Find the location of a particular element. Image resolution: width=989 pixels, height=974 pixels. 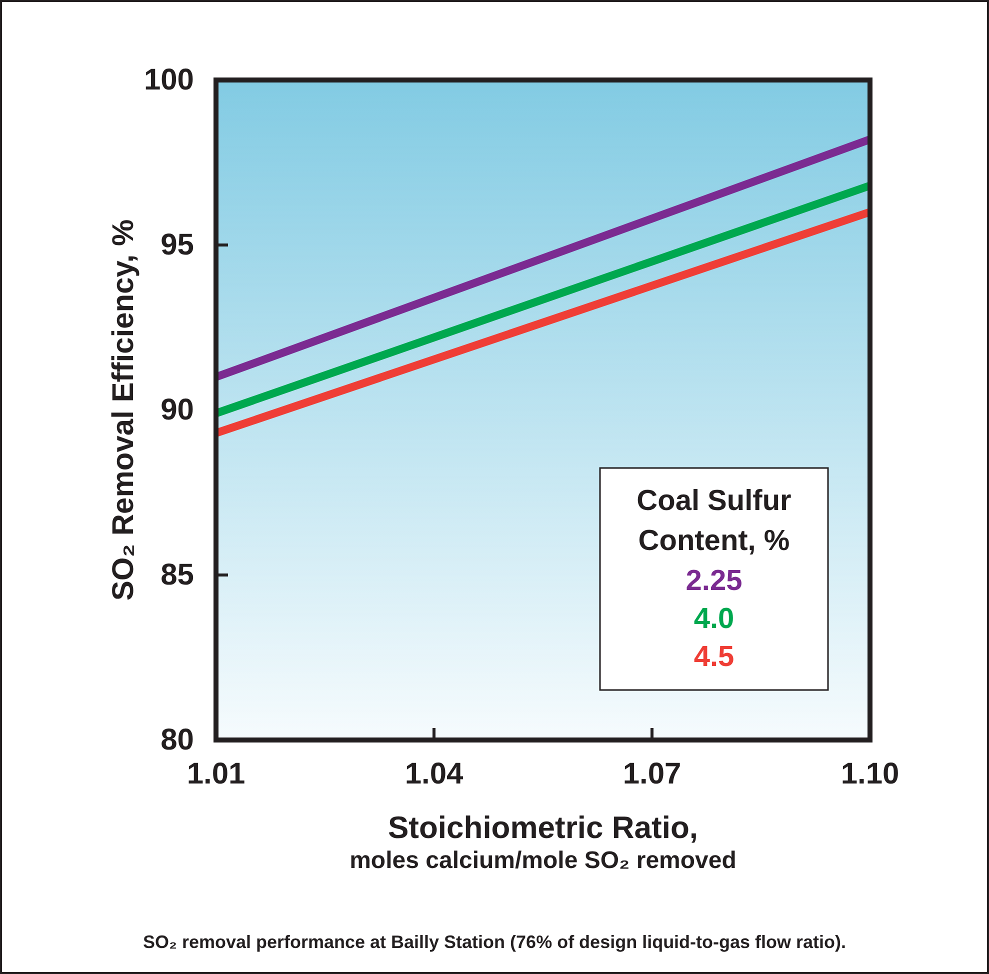

x-tick-label: 1.07 is located at coordinates (652, 773).